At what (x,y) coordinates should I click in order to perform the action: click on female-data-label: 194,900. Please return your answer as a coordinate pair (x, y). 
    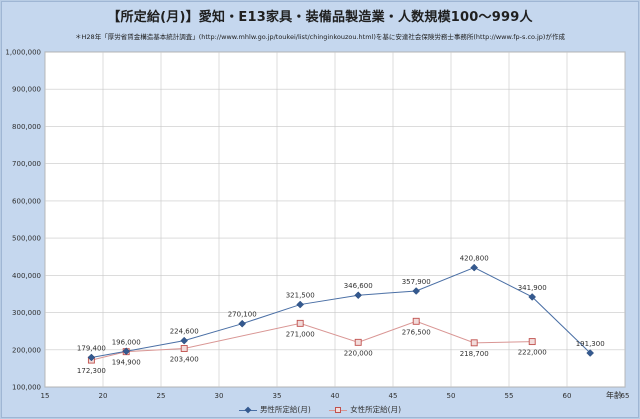
    Looking at the image, I should click on (126, 363).